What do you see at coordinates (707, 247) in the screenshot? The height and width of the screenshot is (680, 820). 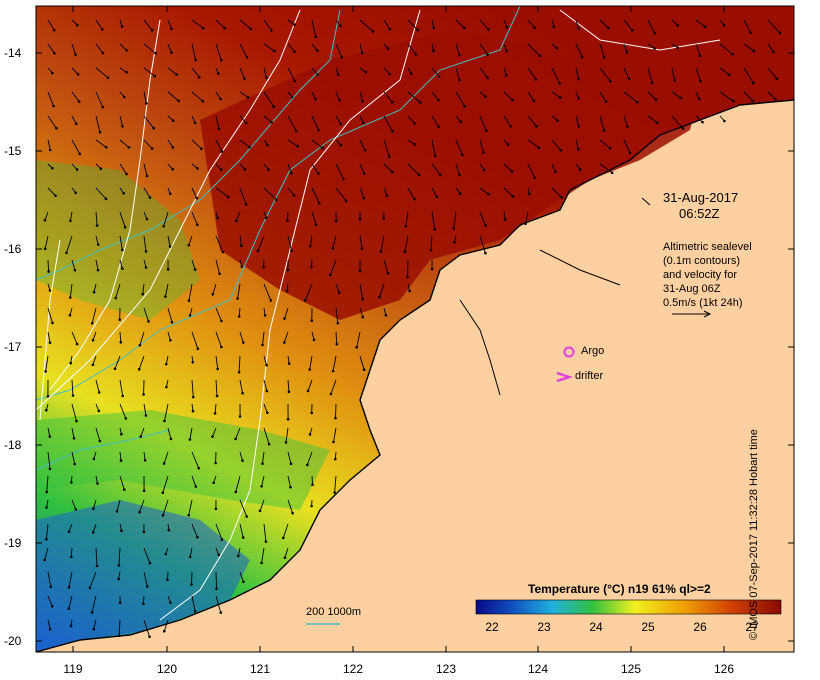 I see `info-line: Altimetric sealevel` at bounding box center [707, 247].